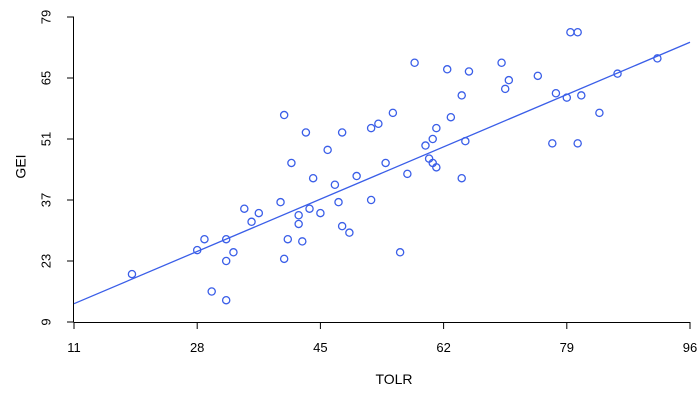 The height and width of the screenshot is (394, 700). I want to click on x-tick-label: 96, so click(690, 347).